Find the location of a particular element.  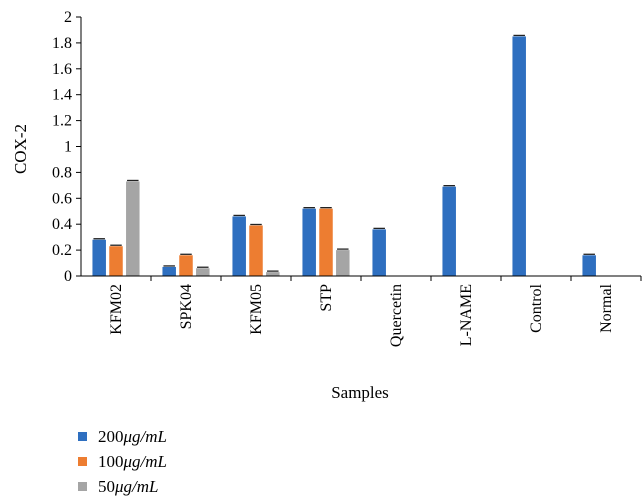

legend-item-200: 200μg/mL is located at coordinates (122, 436).